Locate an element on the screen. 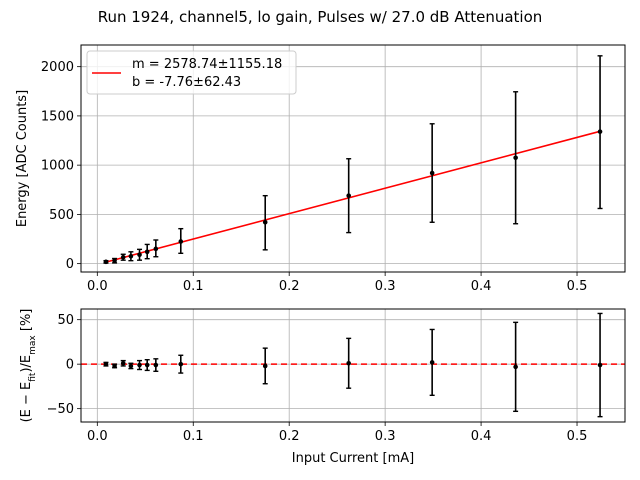  residual-ytick-label: −50 is located at coordinates (60, 409).